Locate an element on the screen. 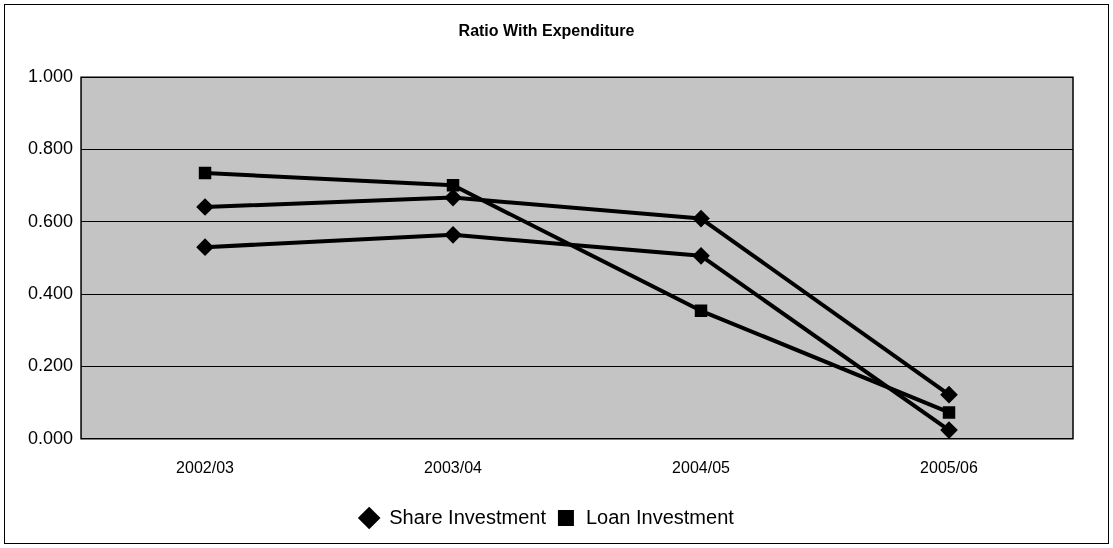  y-tick-label: 0.000 is located at coordinates (51, 437).